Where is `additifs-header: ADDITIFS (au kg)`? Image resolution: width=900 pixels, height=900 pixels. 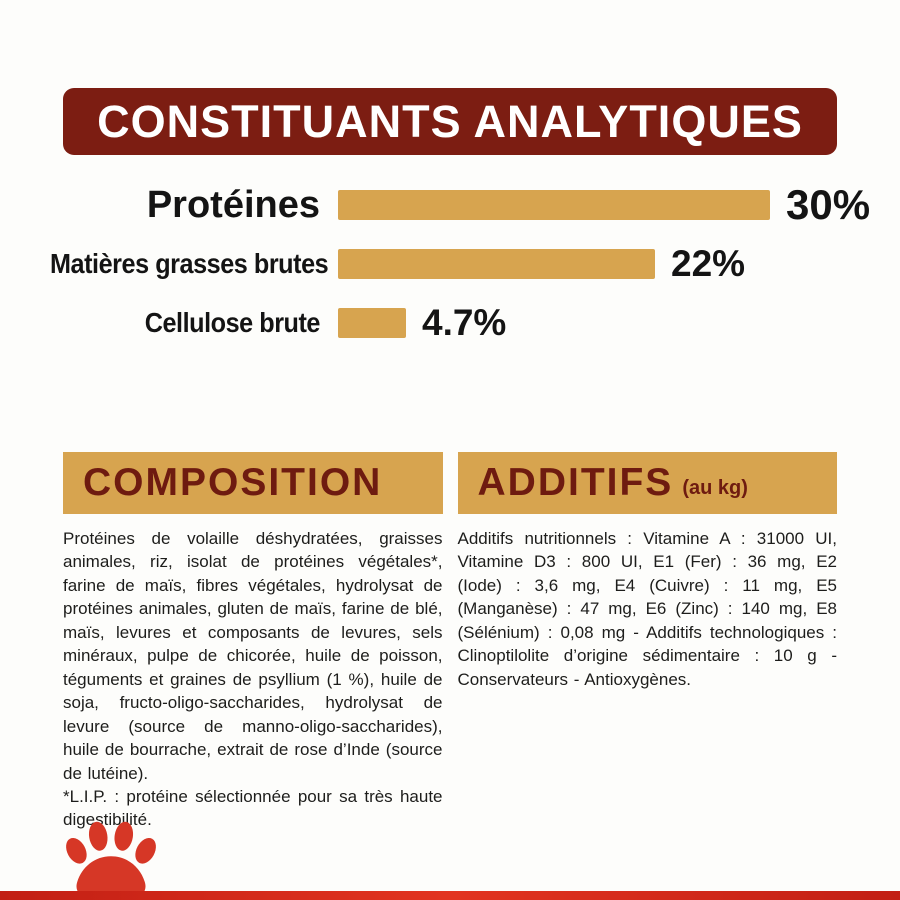 additifs-header: ADDITIFS (au kg) is located at coordinates (647, 483).